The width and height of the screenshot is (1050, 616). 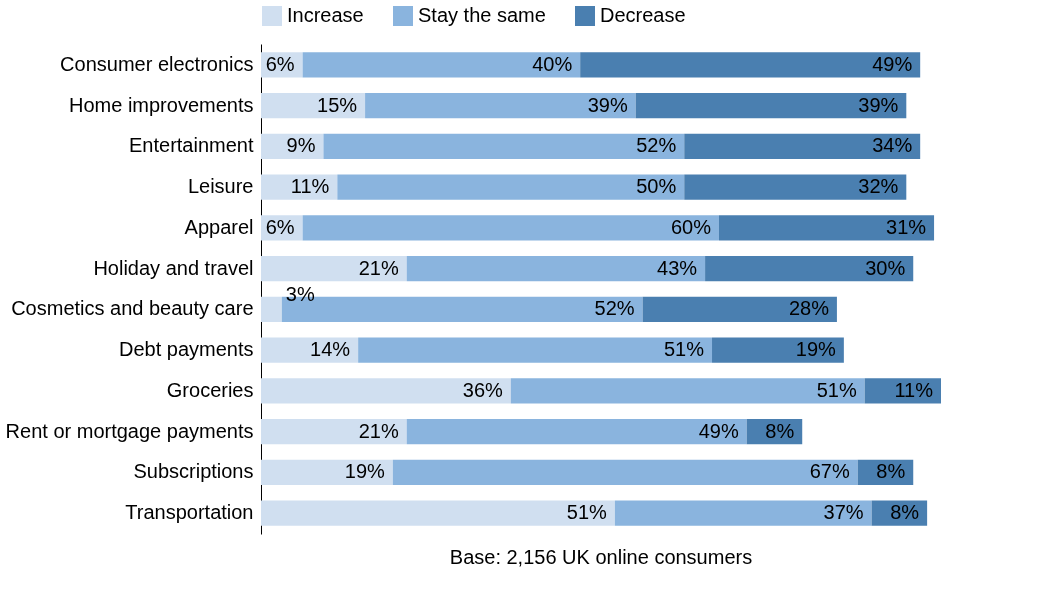 What do you see at coordinates (220, 186) in the screenshot?
I see `y-tick-label: Leisure` at bounding box center [220, 186].